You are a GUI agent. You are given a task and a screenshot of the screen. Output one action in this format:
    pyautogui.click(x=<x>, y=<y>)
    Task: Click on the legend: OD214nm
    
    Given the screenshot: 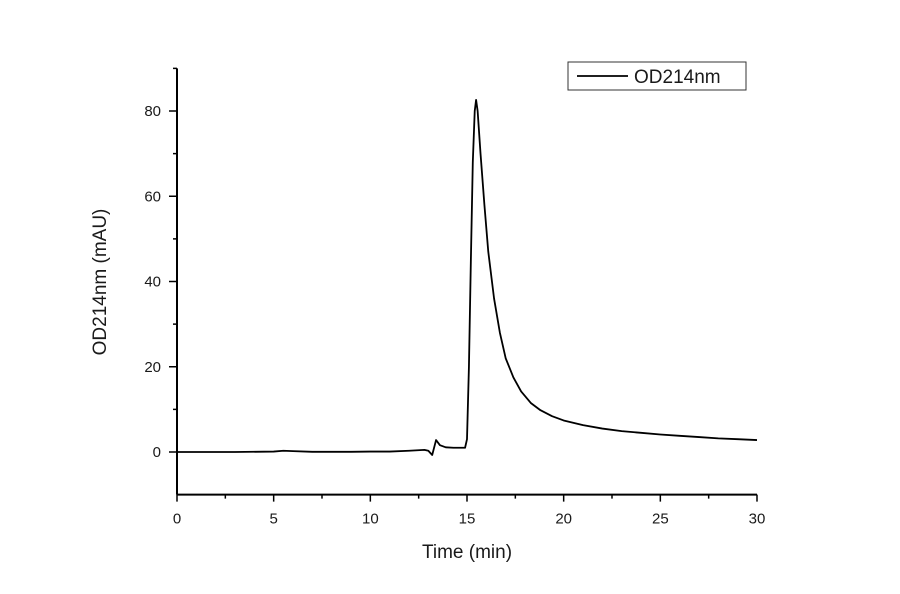 What is the action you would take?
    pyautogui.click(x=657, y=76)
    